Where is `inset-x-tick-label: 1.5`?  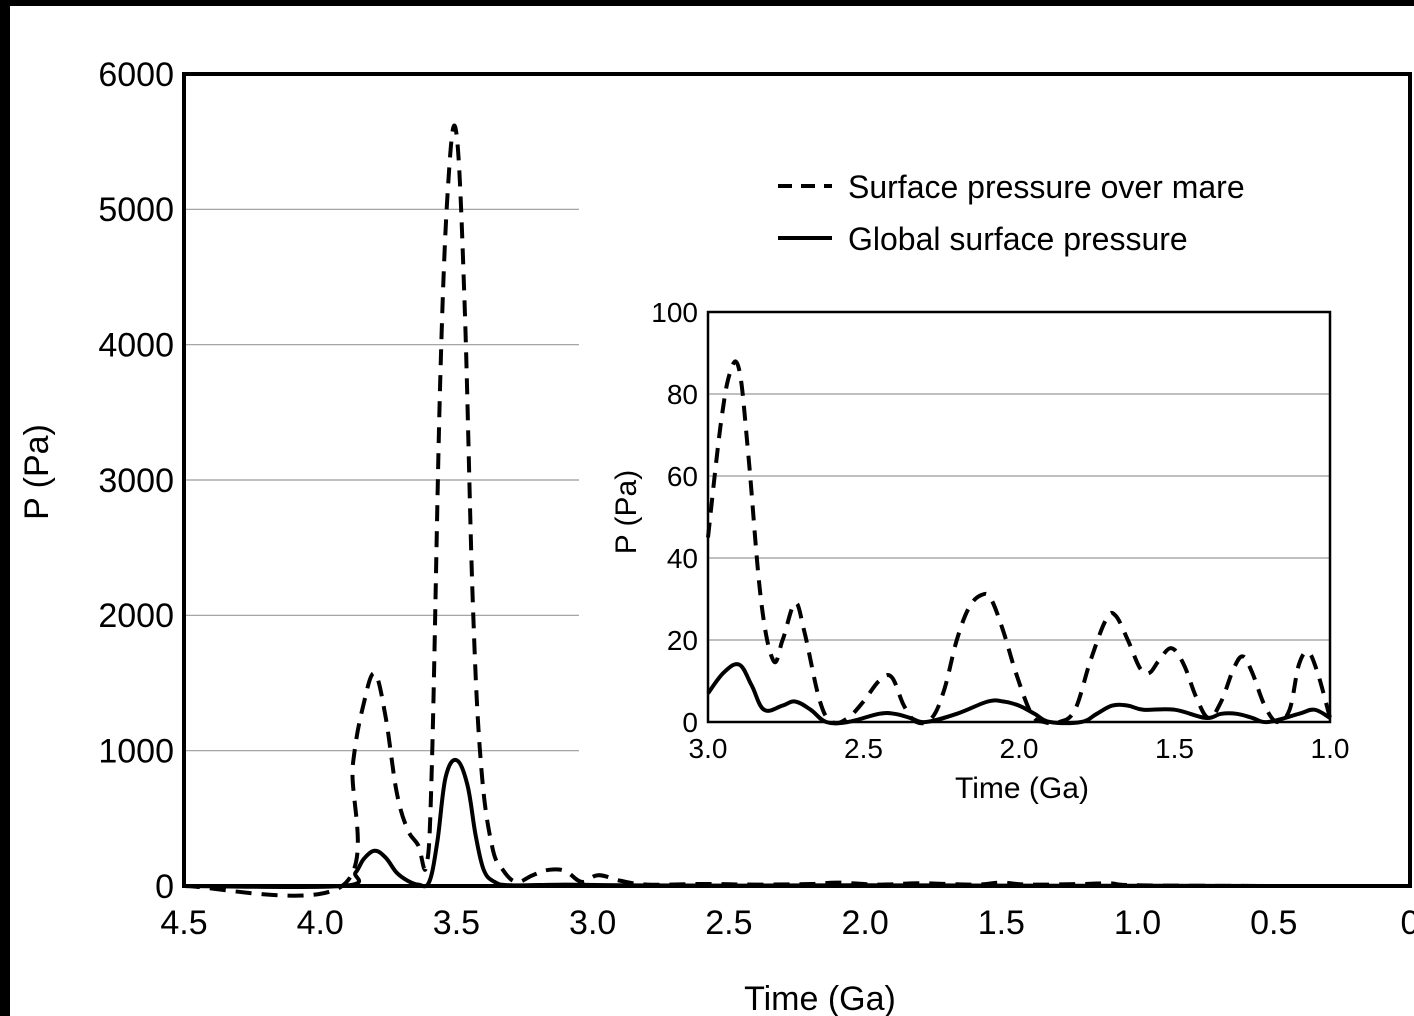
inset-x-tick-label: 1.5 is located at coordinates (1174, 748).